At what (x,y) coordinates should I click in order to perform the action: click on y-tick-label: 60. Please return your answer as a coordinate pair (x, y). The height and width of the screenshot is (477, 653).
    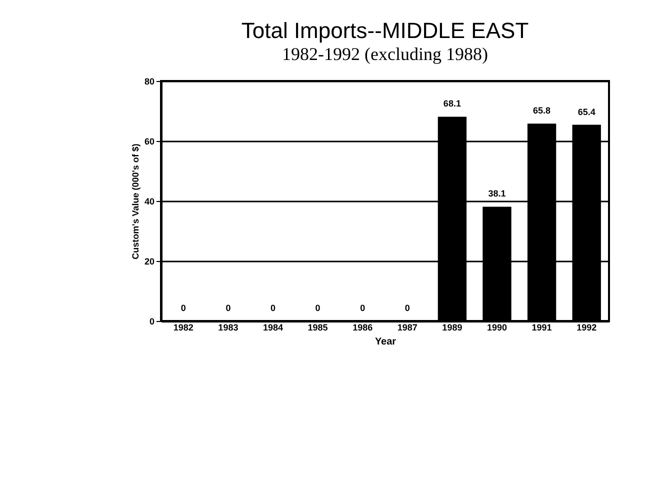
    Looking at the image, I should click on (149, 141).